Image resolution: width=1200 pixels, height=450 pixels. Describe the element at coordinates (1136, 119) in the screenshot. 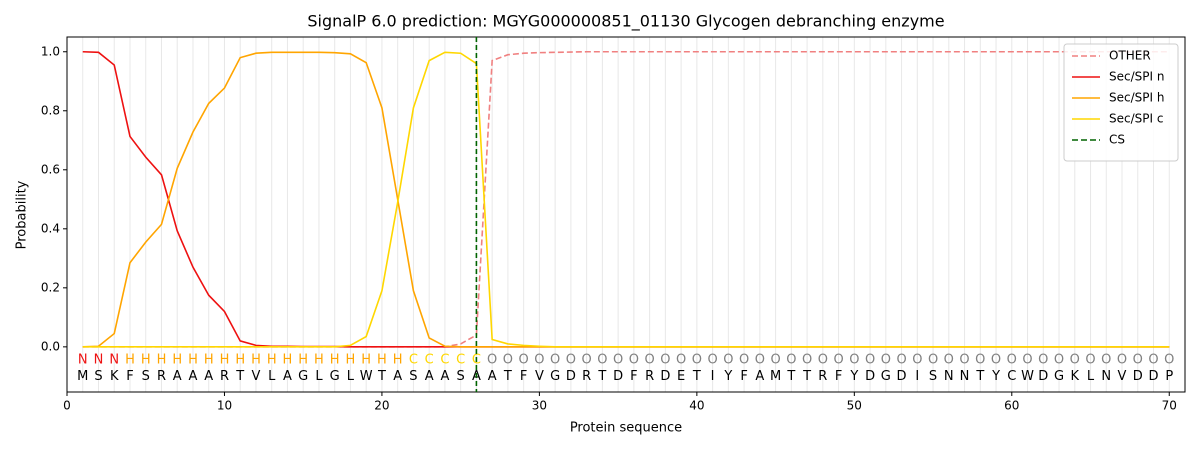

I see `legend-label: Sec/SPI c` at that location.